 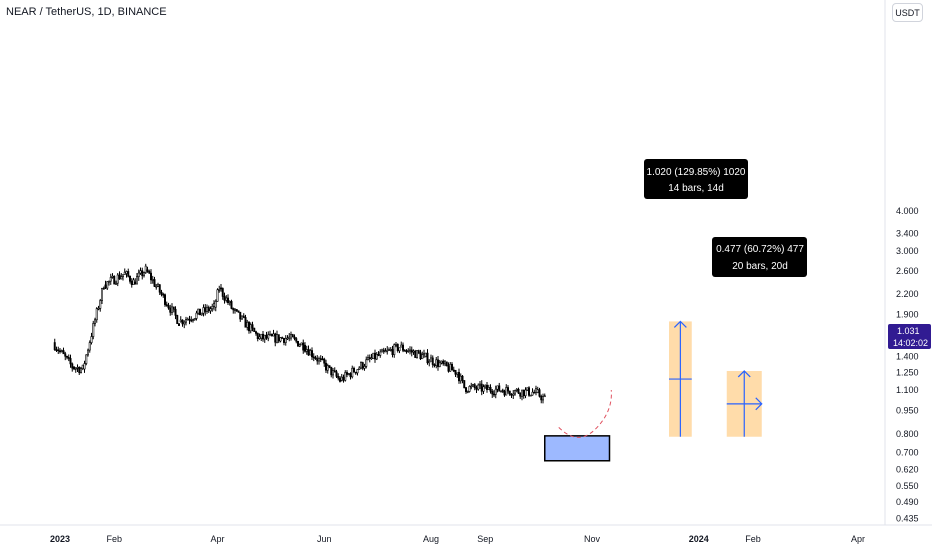 What do you see at coordinates (680, 378) in the screenshot?
I see `price-range-measure` at bounding box center [680, 378].